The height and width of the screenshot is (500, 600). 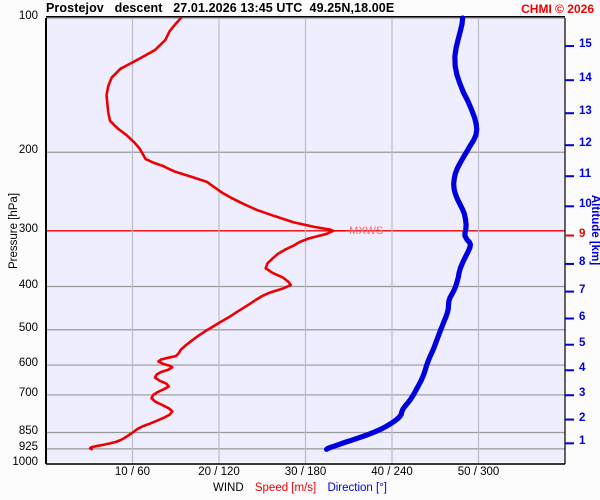 I want to click on altitude-tick-3: 3, so click(x=582, y=393).